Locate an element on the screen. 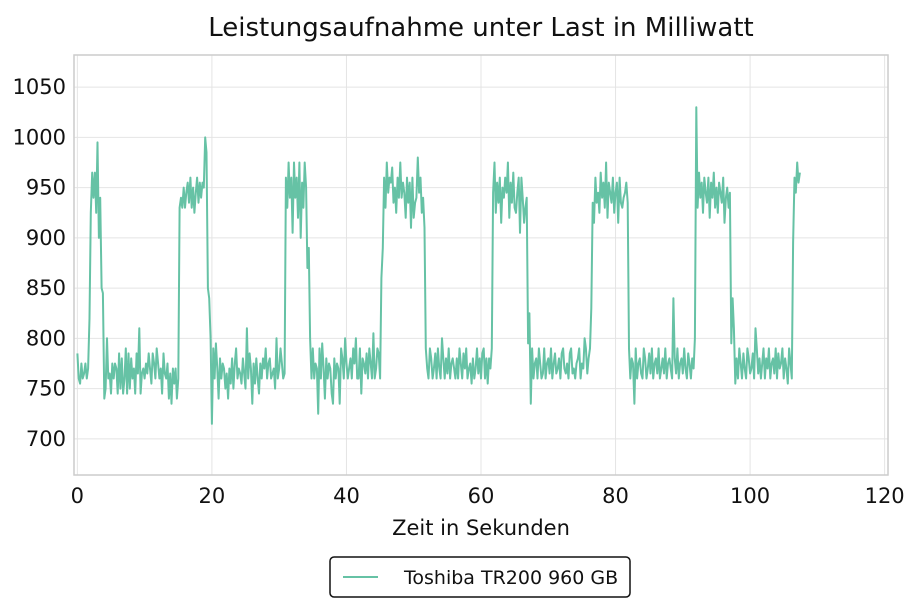  legend-box is located at coordinates (480, 577).